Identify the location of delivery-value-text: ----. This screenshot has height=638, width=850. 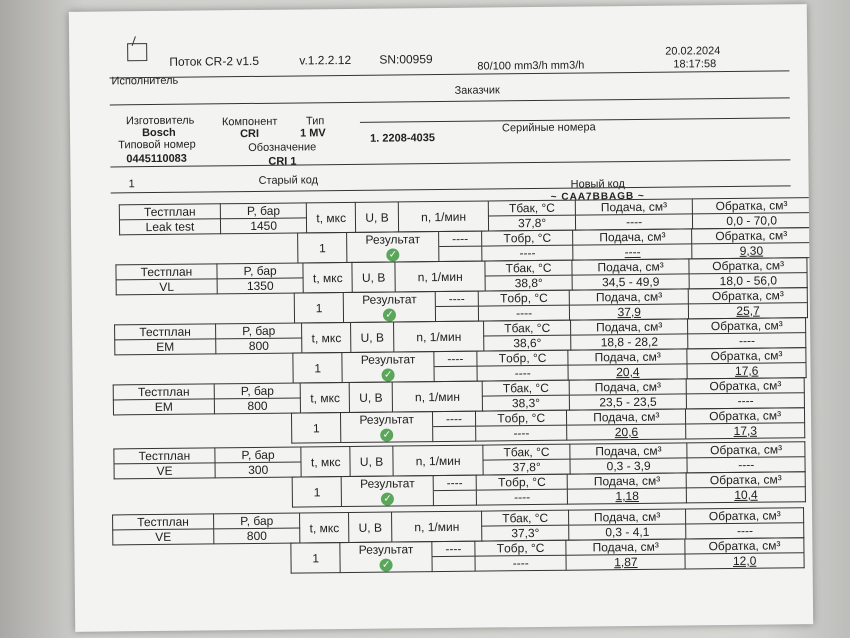
(632, 252).